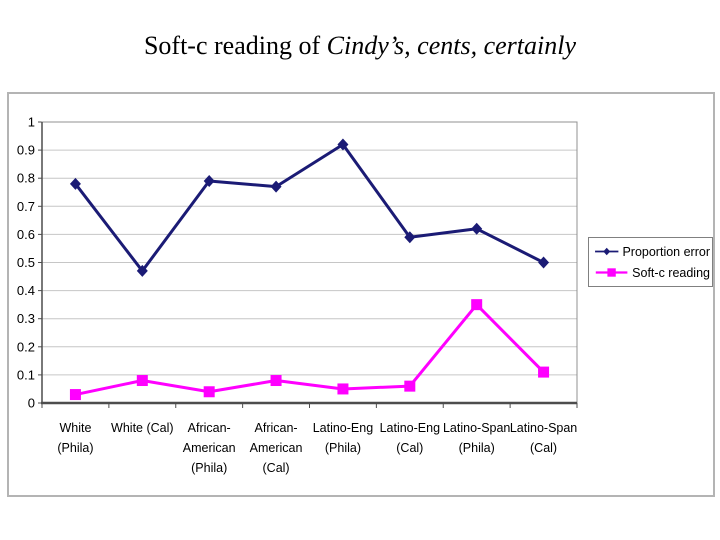 This screenshot has height=540, width=720. What do you see at coordinates (209, 448) in the screenshot?
I see `x-category-label: African-American (Phila)` at bounding box center [209, 448].